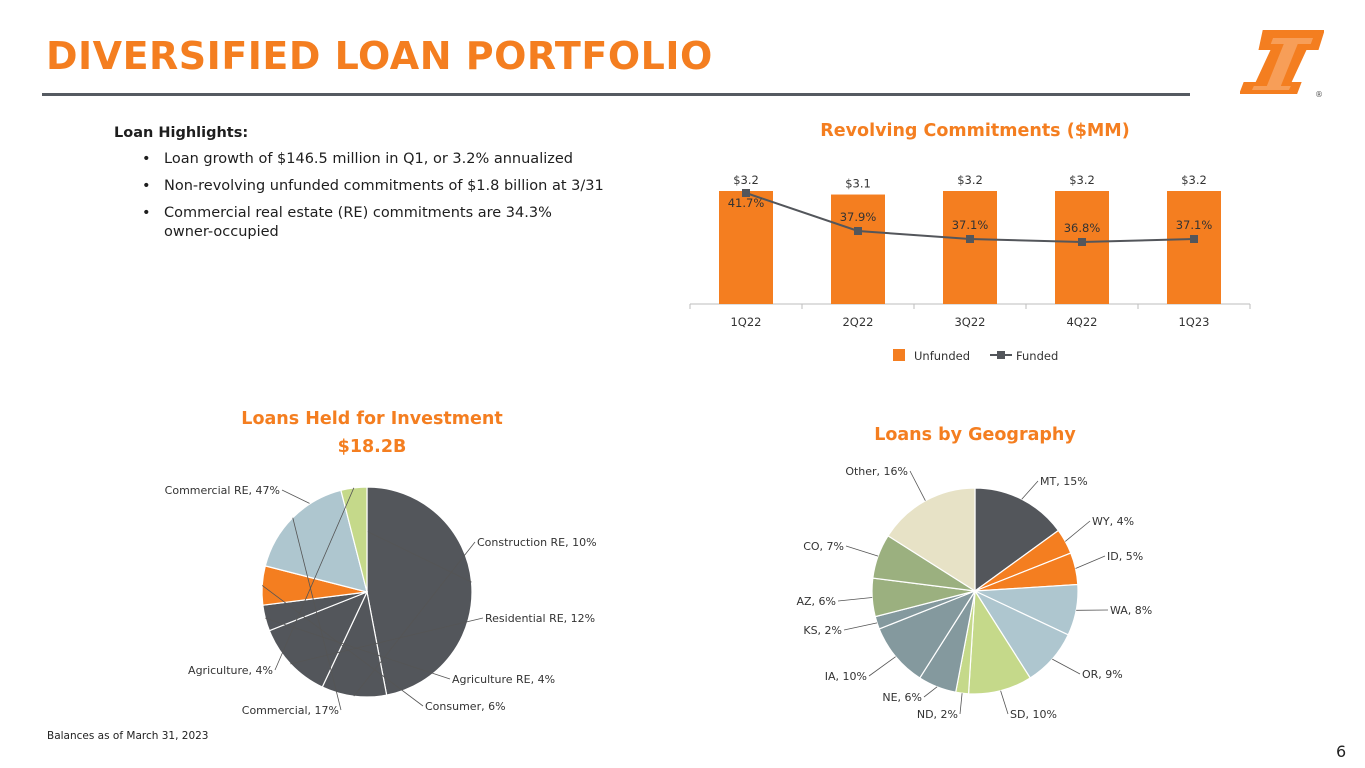  Describe the element at coordinates (503, 679) in the screenshot. I see `slice-label: Agriculture RE, 4%` at that location.